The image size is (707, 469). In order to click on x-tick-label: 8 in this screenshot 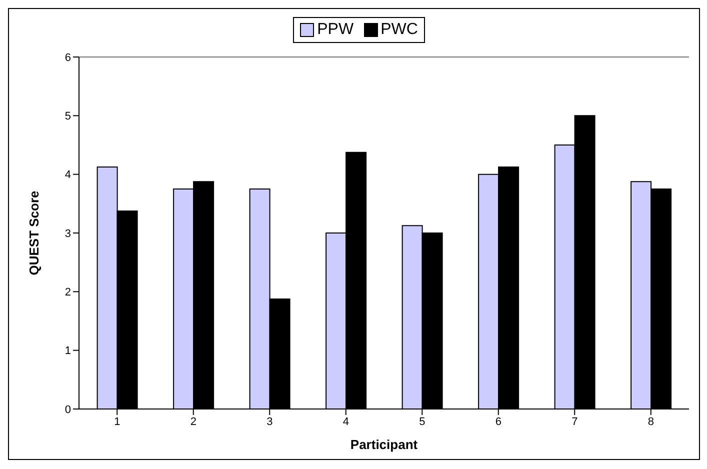, I will do `click(651, 422)`.